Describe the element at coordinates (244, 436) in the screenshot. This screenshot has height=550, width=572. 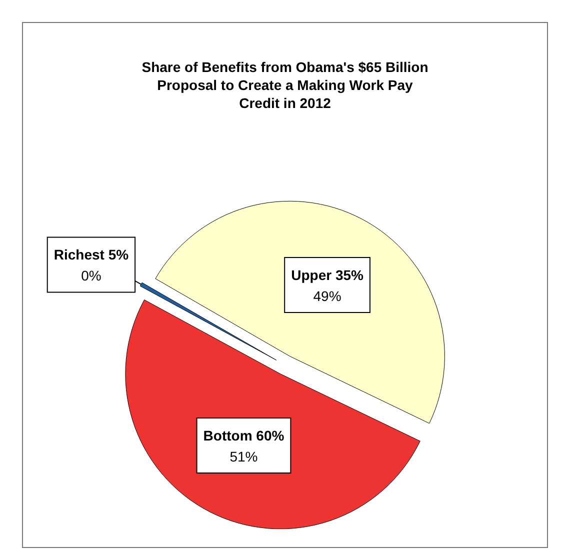
I see `slice-label: Bottom 60%` at that location.